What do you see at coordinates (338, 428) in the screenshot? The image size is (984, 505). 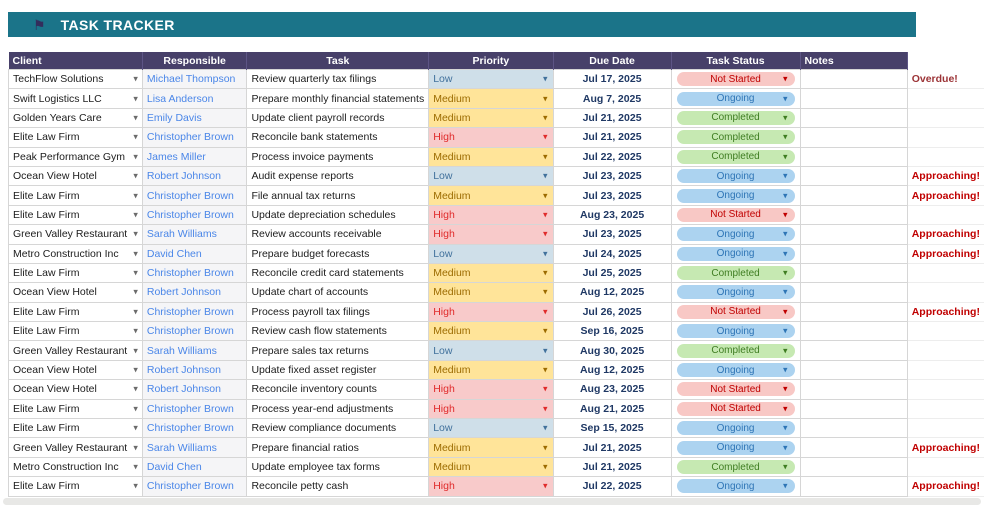 I see `task-cell: Review compliance documents` at bounding box center [338, 428].